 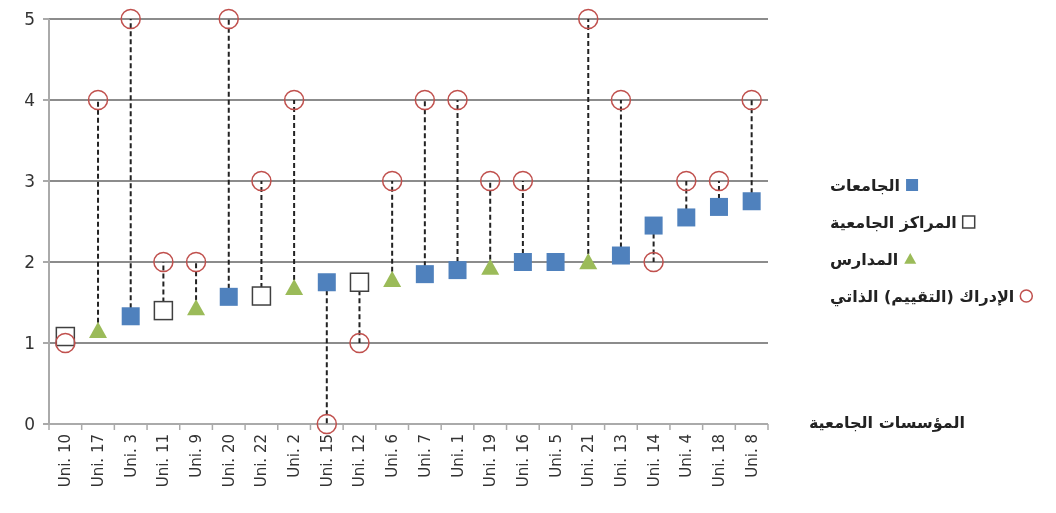 I want to click on x-tick-label: Uni. 9, so click(x=196, y=456).